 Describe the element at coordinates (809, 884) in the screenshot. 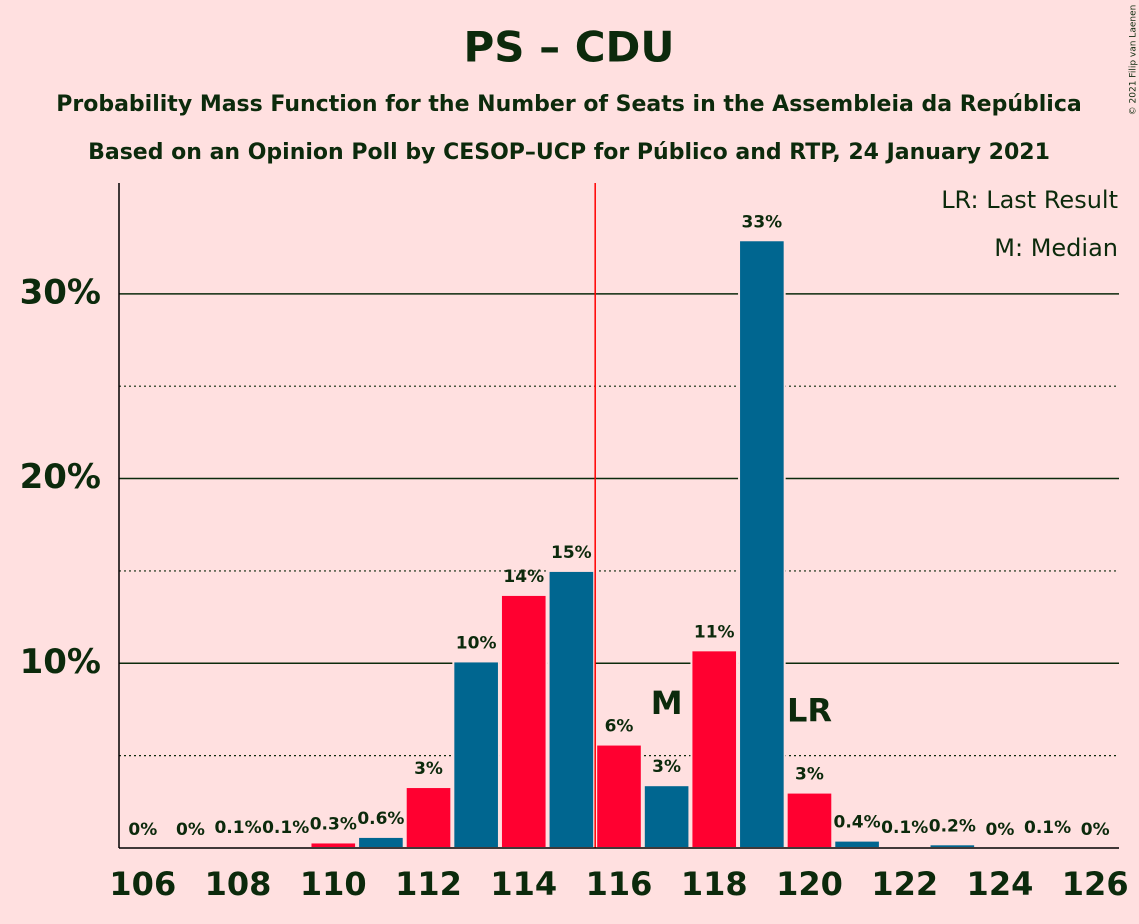

I see `x-tick-label: 120` at that location.